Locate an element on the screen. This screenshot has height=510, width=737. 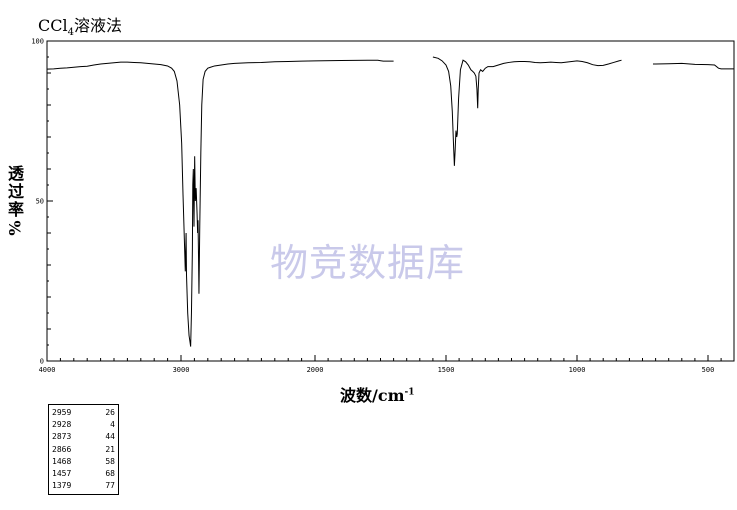
y-axis-label-chars: 透过率 is located at coordinates (16, 192).